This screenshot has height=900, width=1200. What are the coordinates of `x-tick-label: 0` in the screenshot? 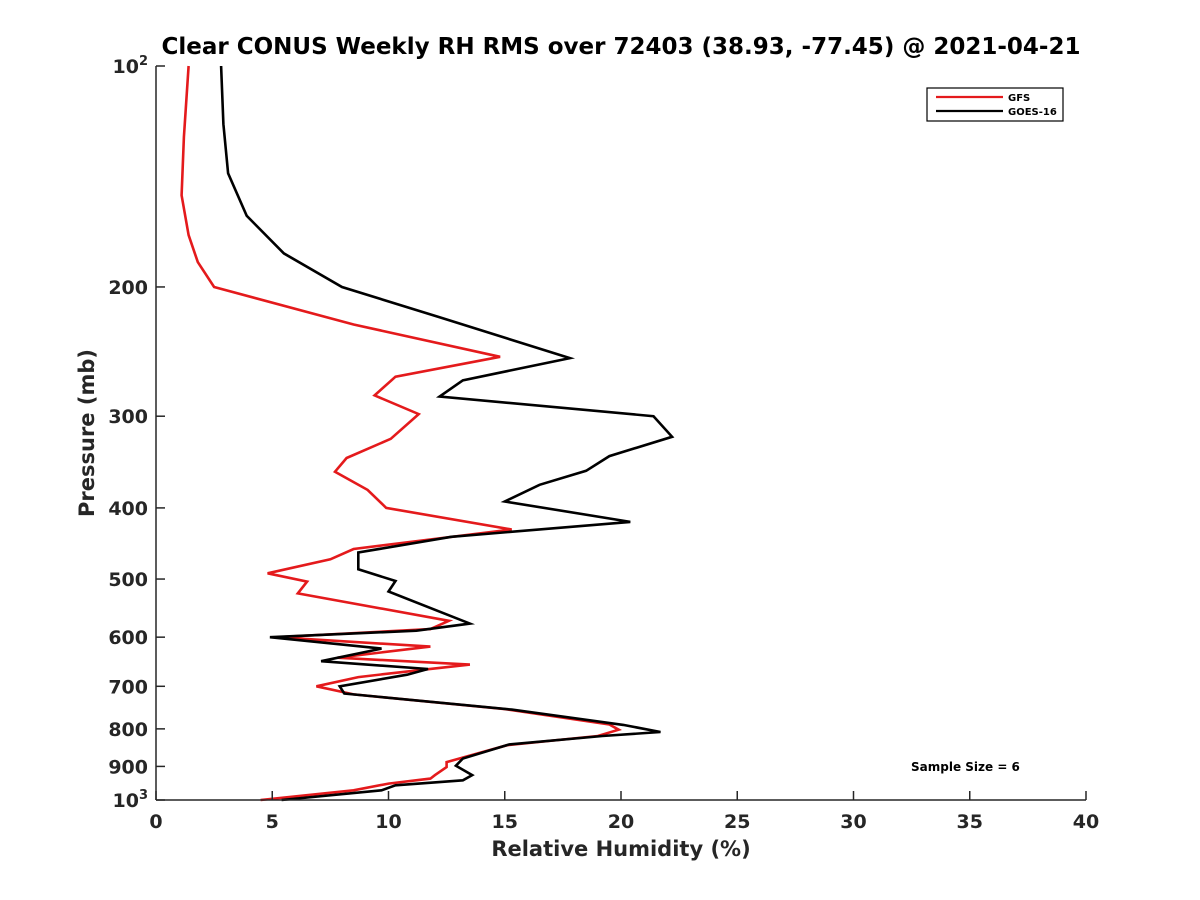 It's located at (155, 822).